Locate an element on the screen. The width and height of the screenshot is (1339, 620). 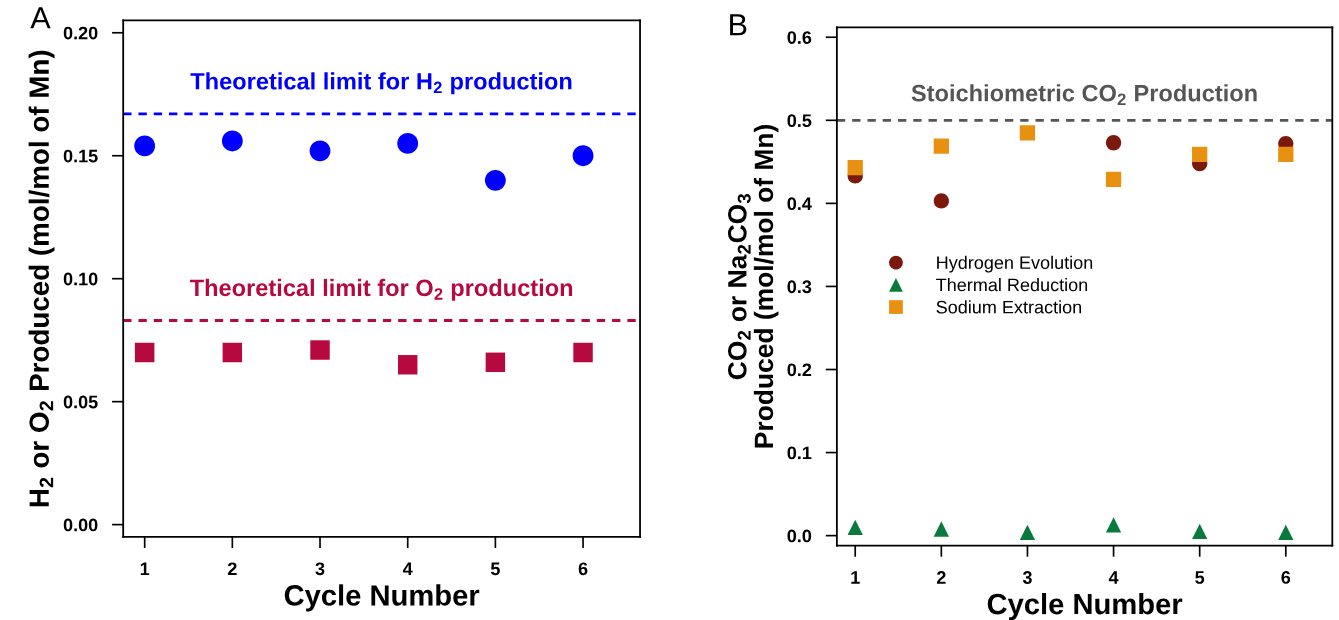
y-tick-label: 0.2 is located at coordinates (799, 370).